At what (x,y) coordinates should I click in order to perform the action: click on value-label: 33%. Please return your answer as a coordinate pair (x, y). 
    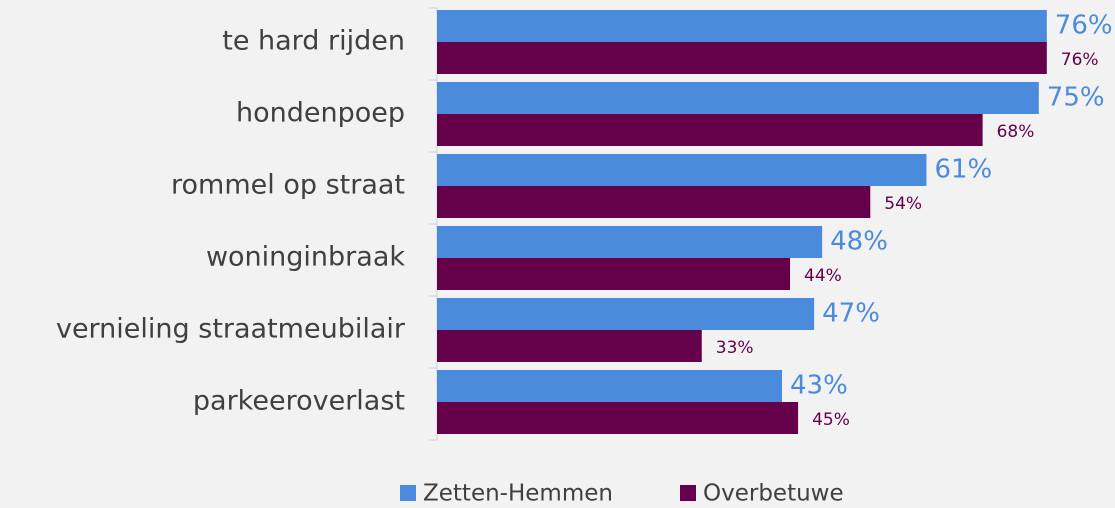
    Looking at the image, I should click on (735, 348).